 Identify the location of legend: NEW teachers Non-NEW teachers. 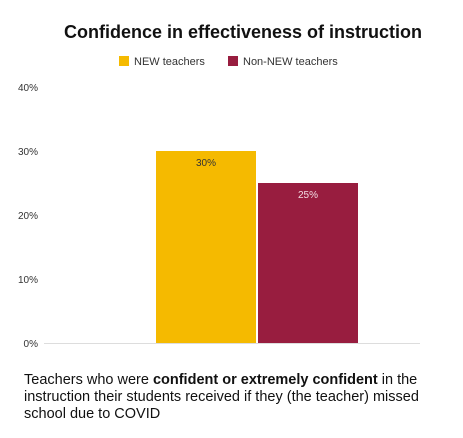
(228, 62).